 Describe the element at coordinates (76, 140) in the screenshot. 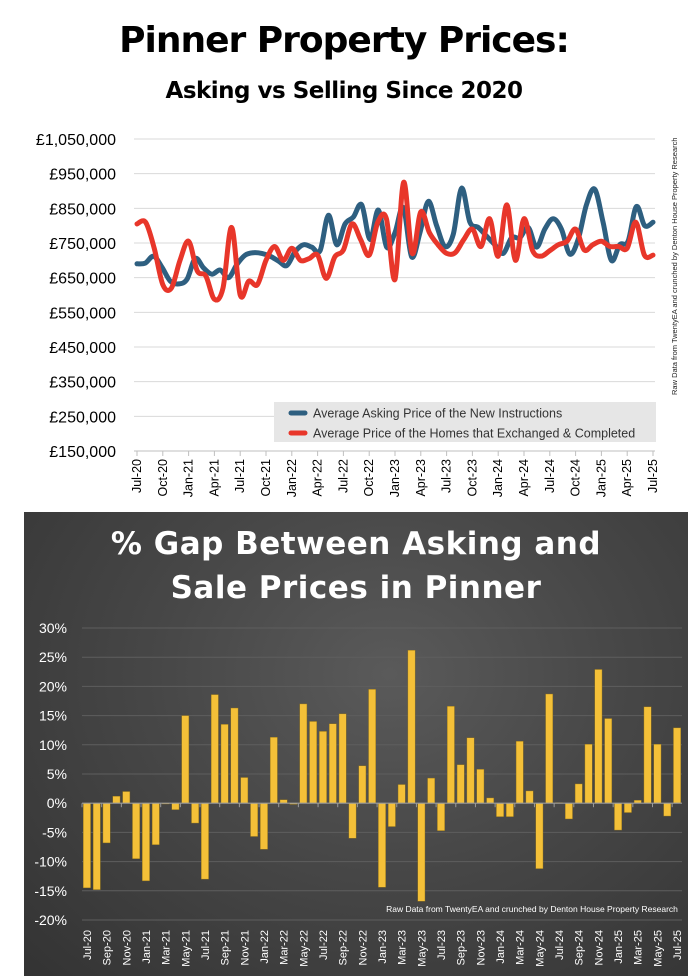

I see `y-tick-label: £1,050,000` at that location.